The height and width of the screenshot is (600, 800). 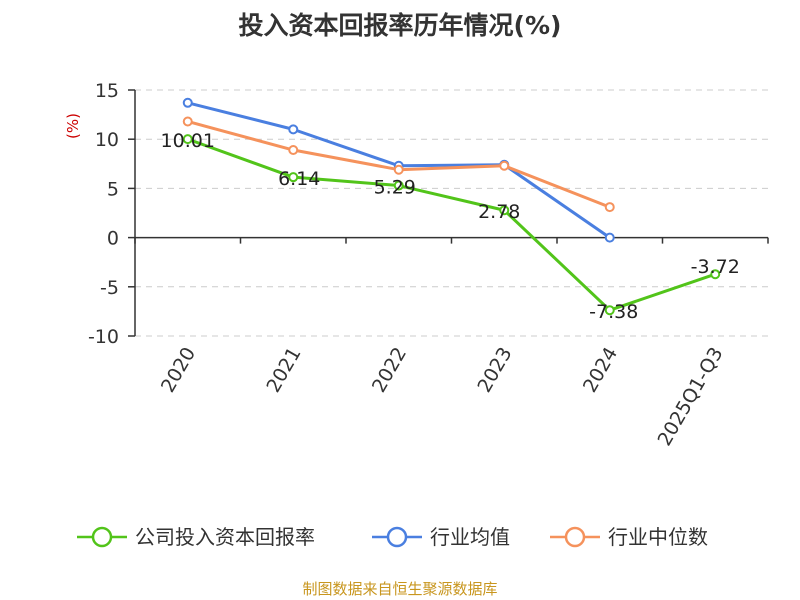 I want to click on data-label: -7.38, so click(x=613, y=312).